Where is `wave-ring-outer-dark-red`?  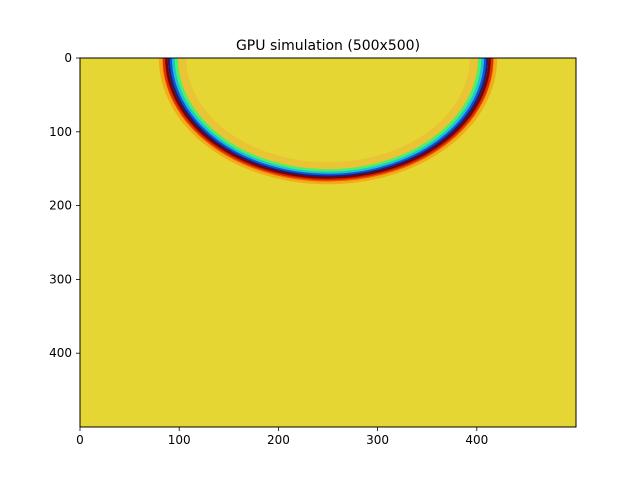
wave-ring-outer-dark-red is located at coordinates (328, 119).